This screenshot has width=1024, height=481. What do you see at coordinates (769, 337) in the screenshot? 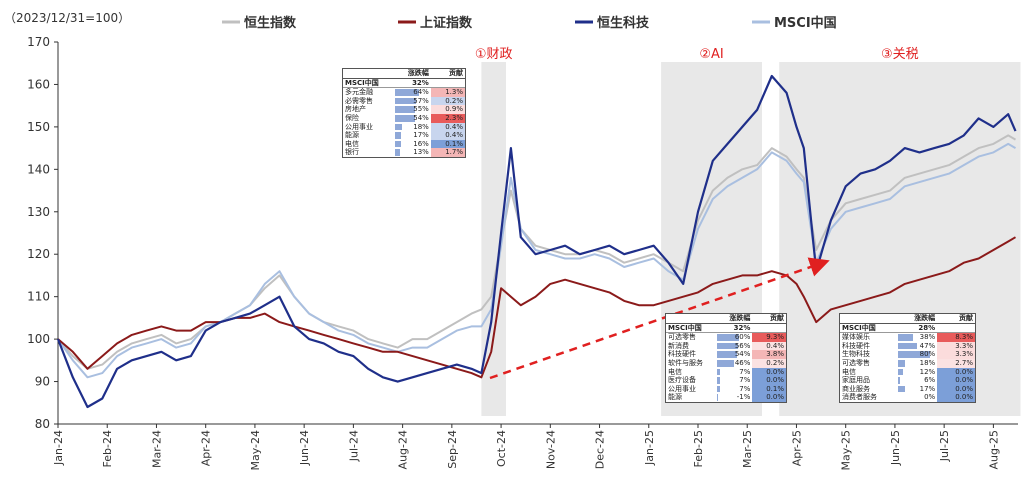
I see `sector-contribution: 9.3%` at bounding box center [769, 337].